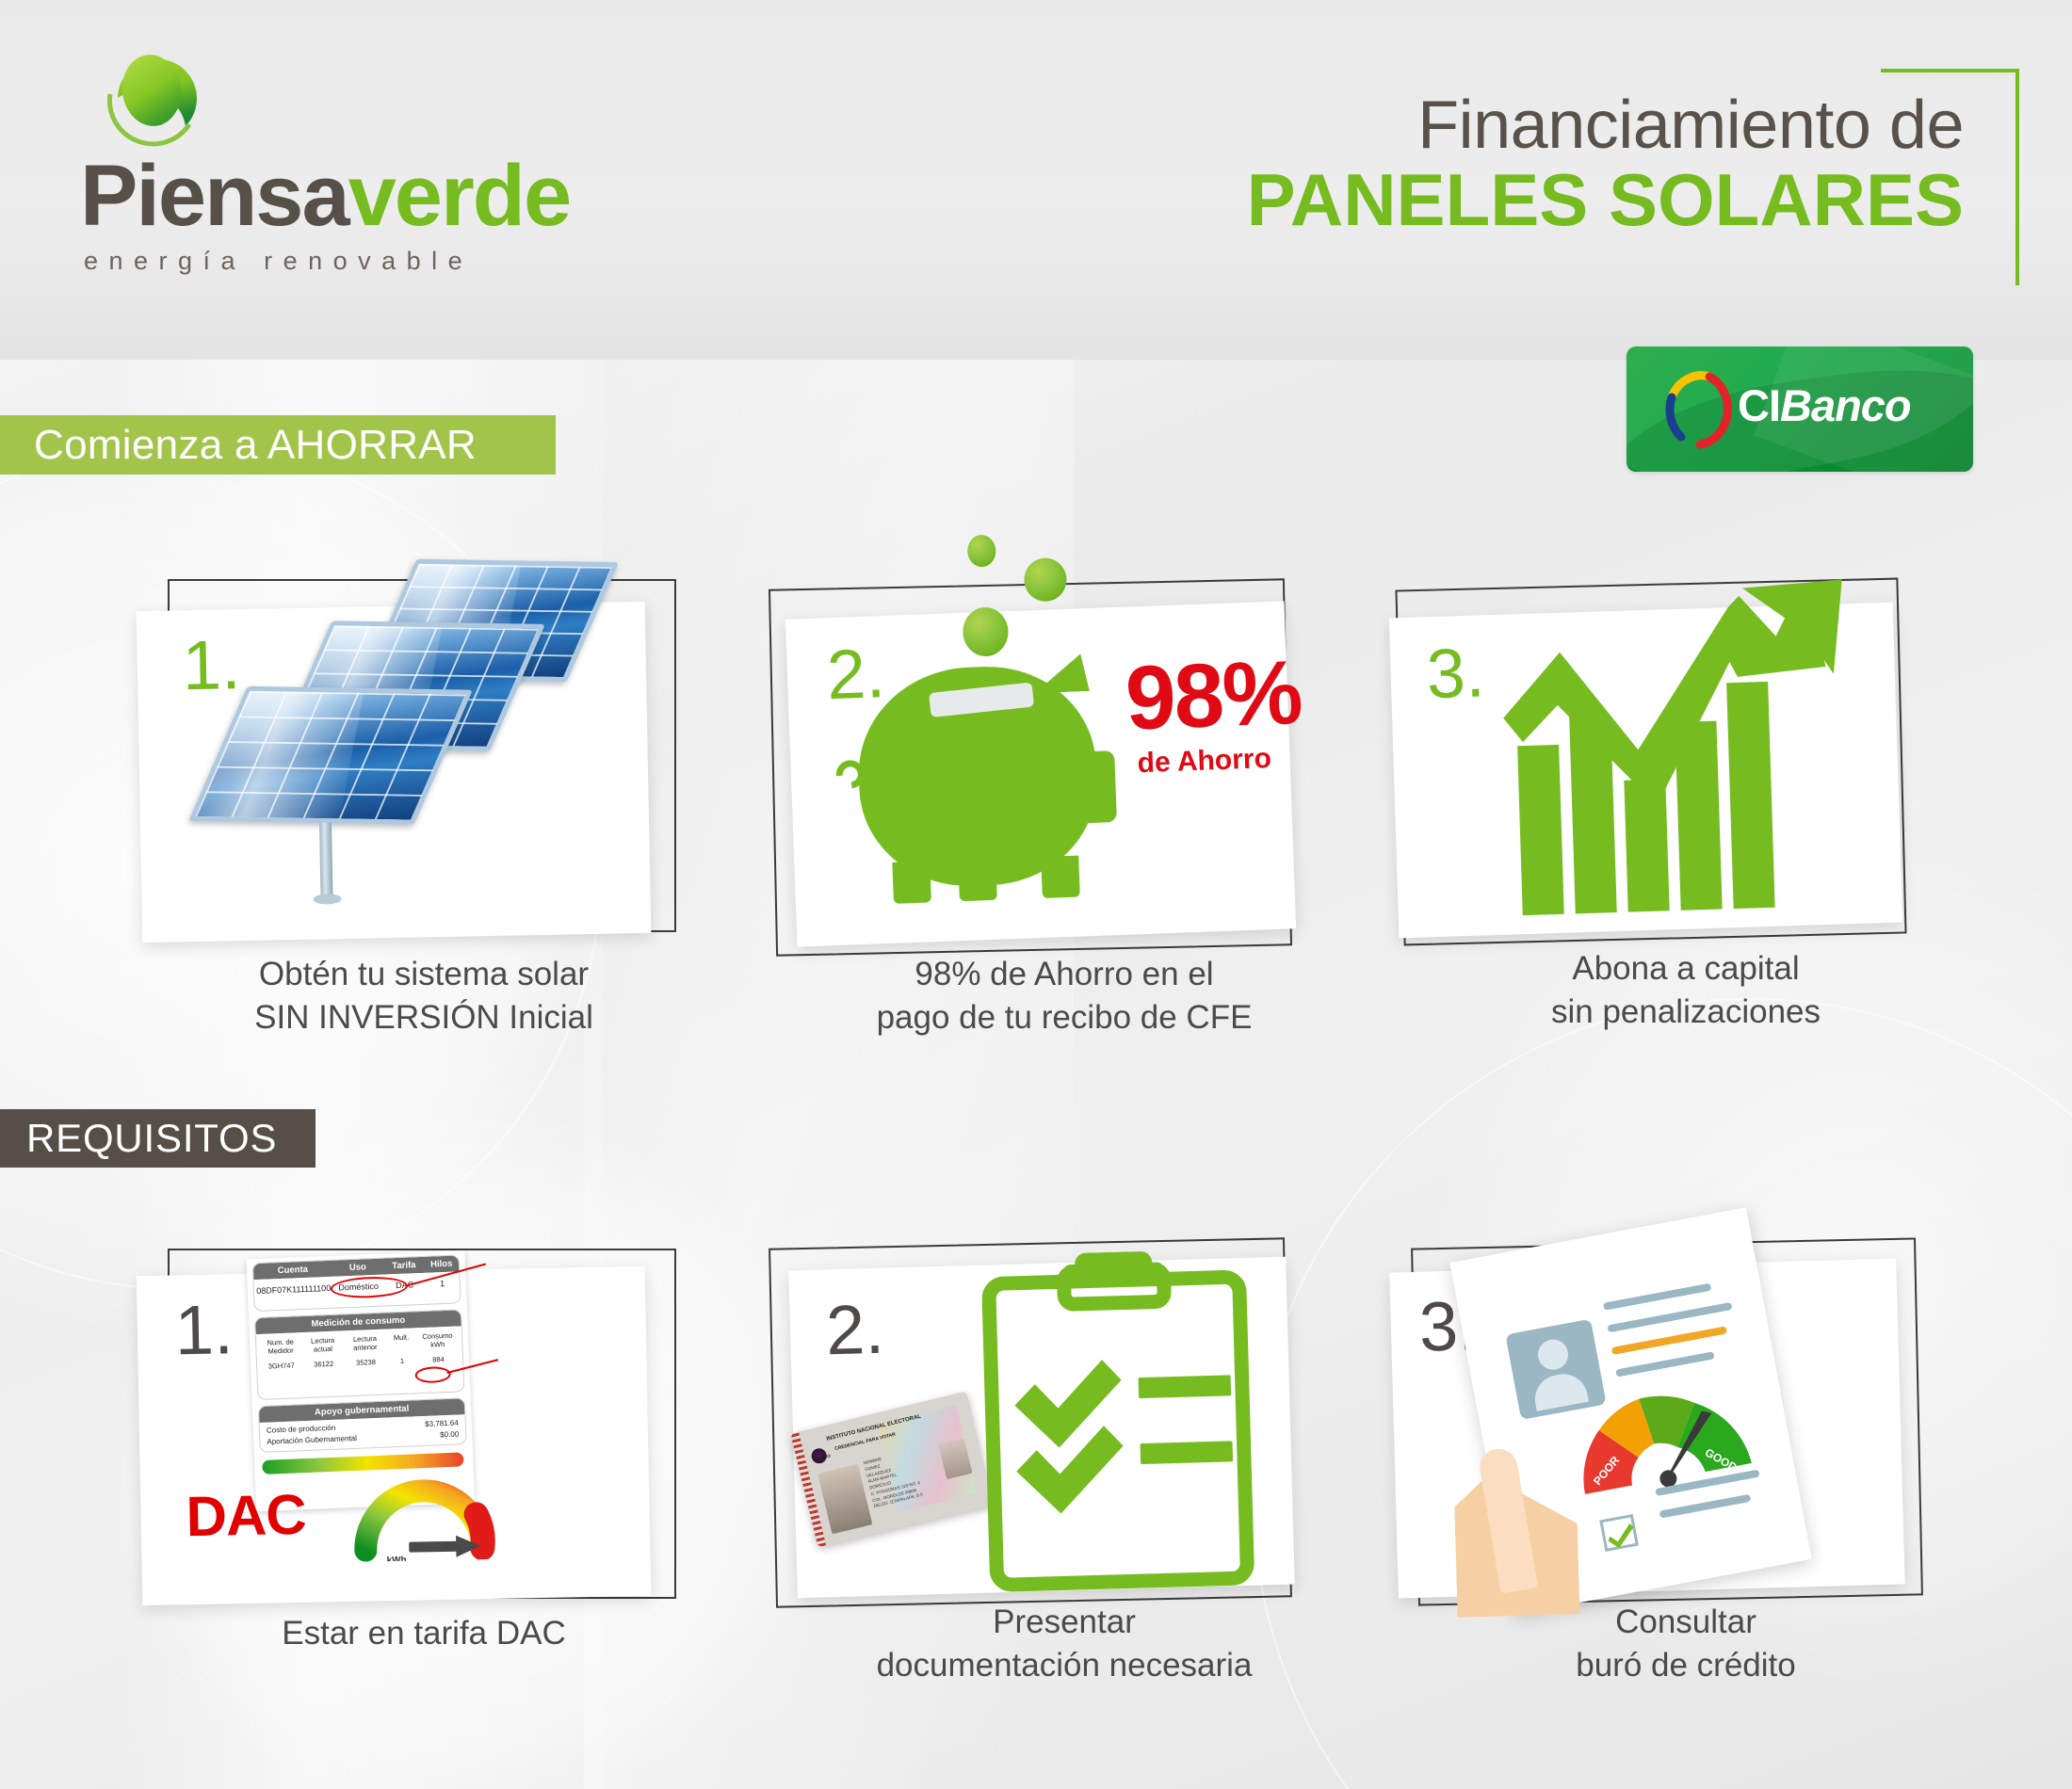  What do you see at coordinates (441, 1264) in the screenshot?
I see `bill-header-hilos: Hilos` at bounding box center [441, 1264].